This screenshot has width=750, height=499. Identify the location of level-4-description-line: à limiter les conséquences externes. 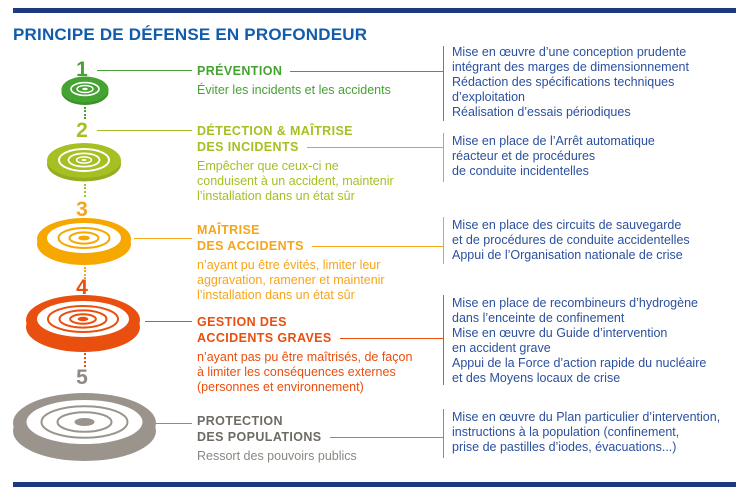
(296, 372).